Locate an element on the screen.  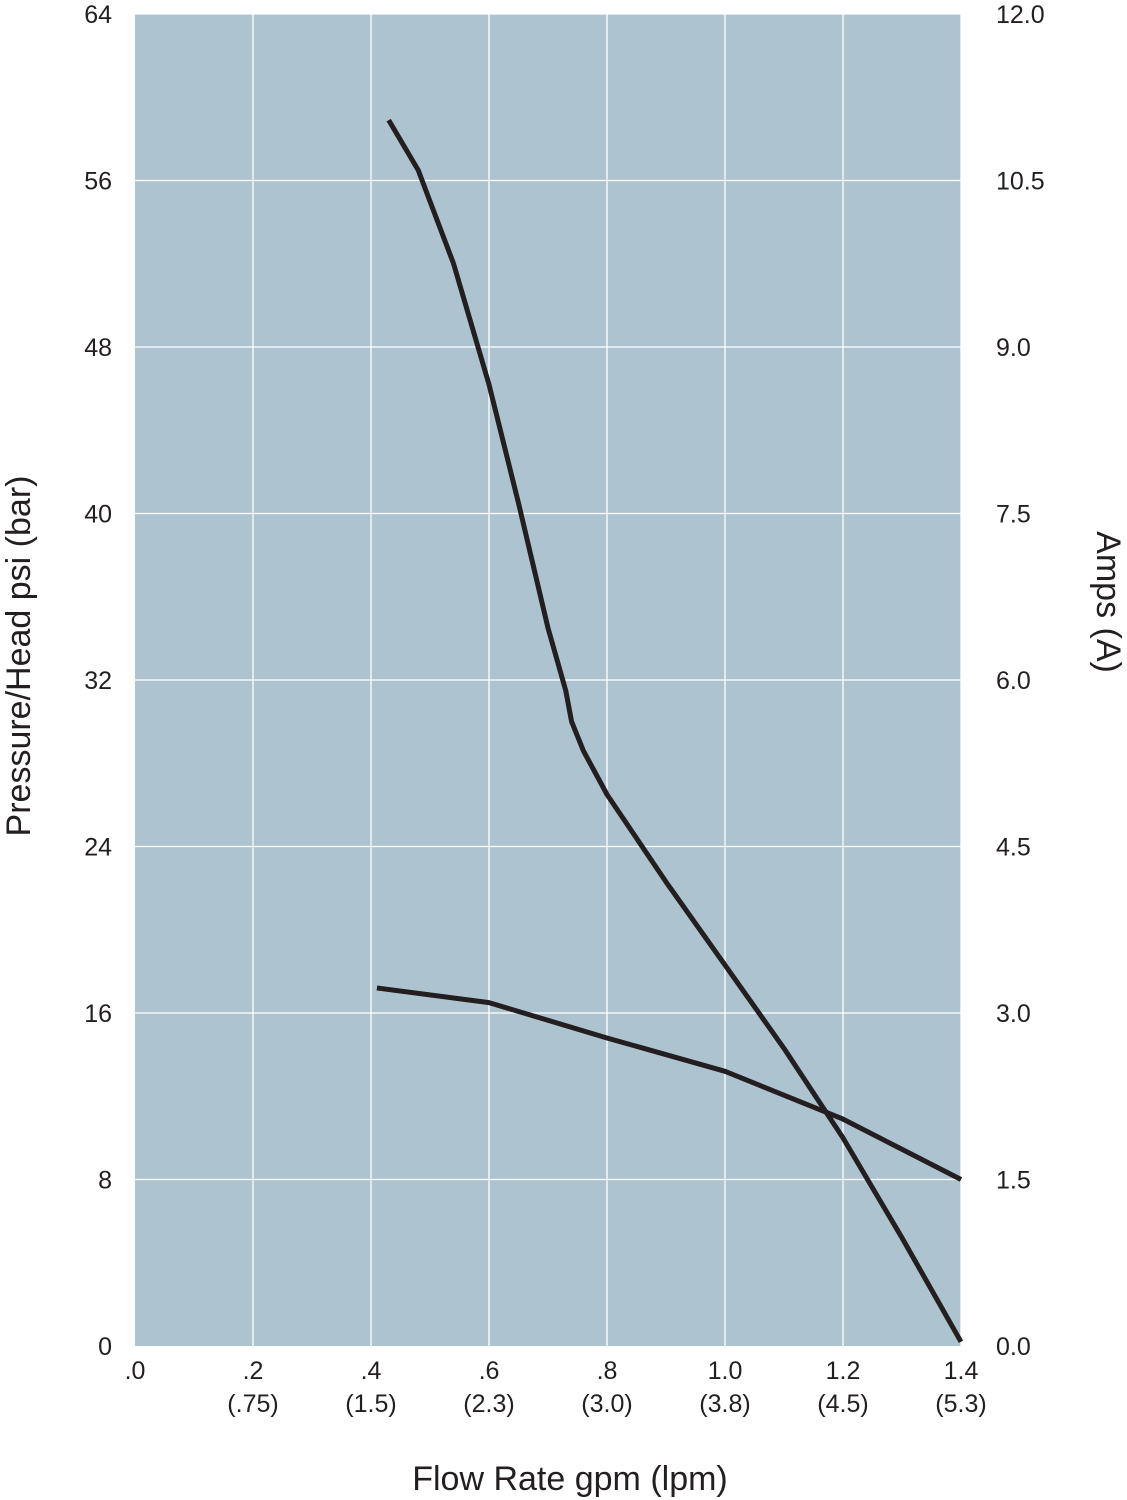
x-tick-label: .8 is located at coordinates (607, 1371).